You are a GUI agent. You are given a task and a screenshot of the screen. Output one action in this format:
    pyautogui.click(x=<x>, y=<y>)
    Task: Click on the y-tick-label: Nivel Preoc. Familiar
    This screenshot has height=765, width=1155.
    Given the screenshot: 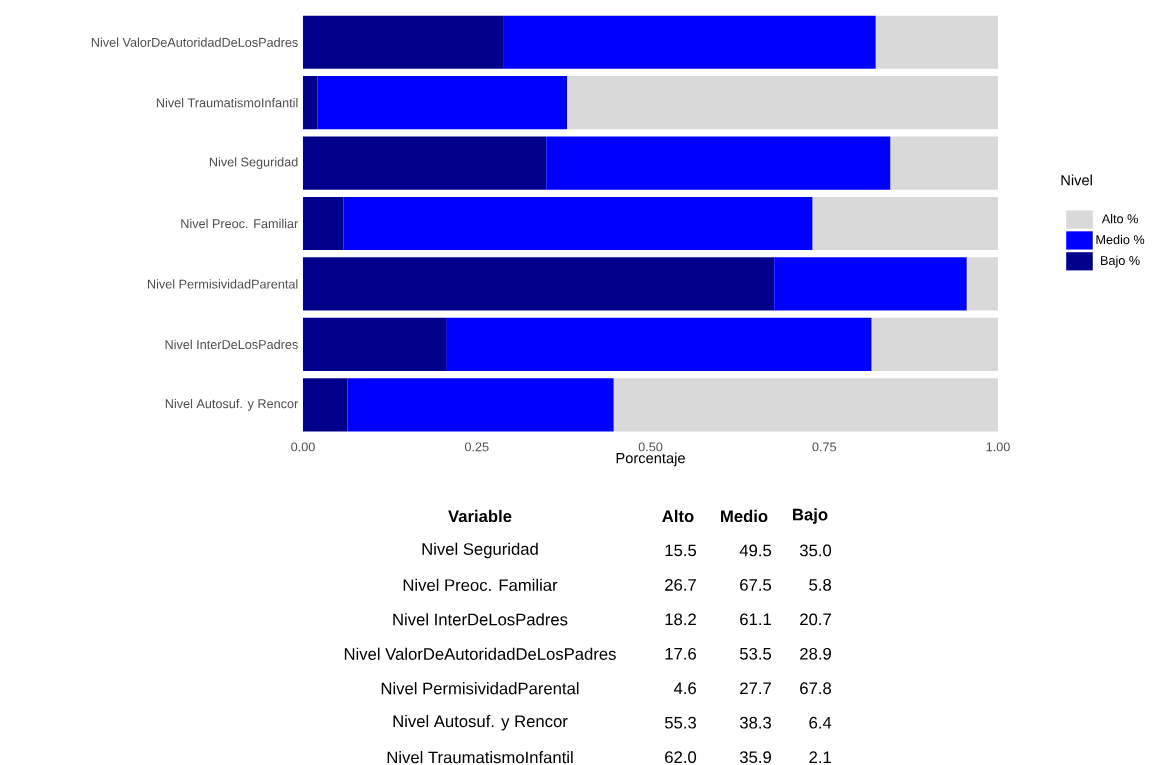 What is the action you would take?
    pyautogui.click(x=240, y=223)
    